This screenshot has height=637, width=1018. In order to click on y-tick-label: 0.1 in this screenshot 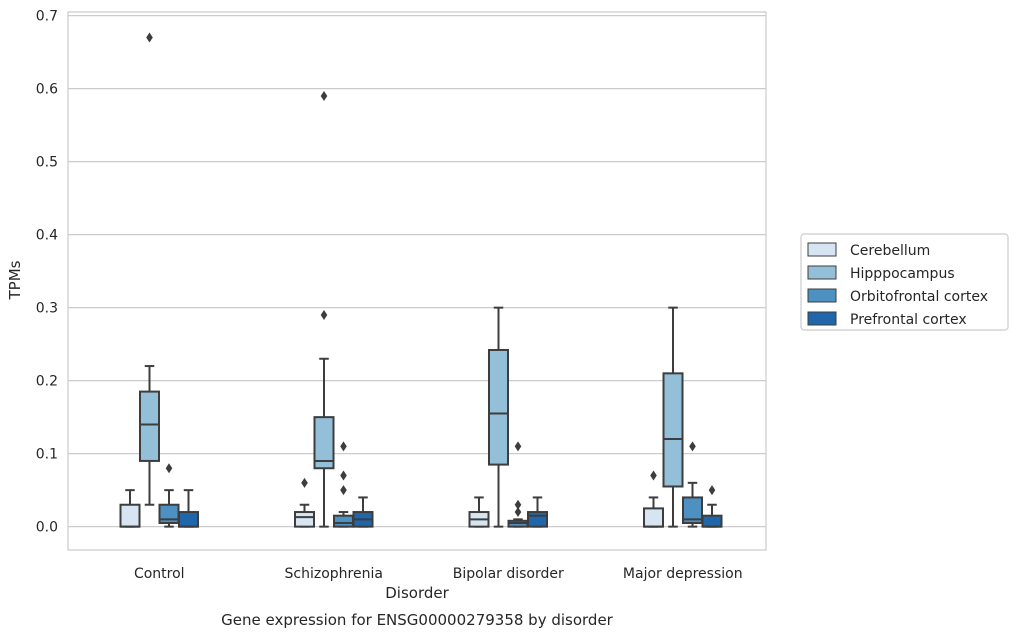, I will do `click(47, 455)`.